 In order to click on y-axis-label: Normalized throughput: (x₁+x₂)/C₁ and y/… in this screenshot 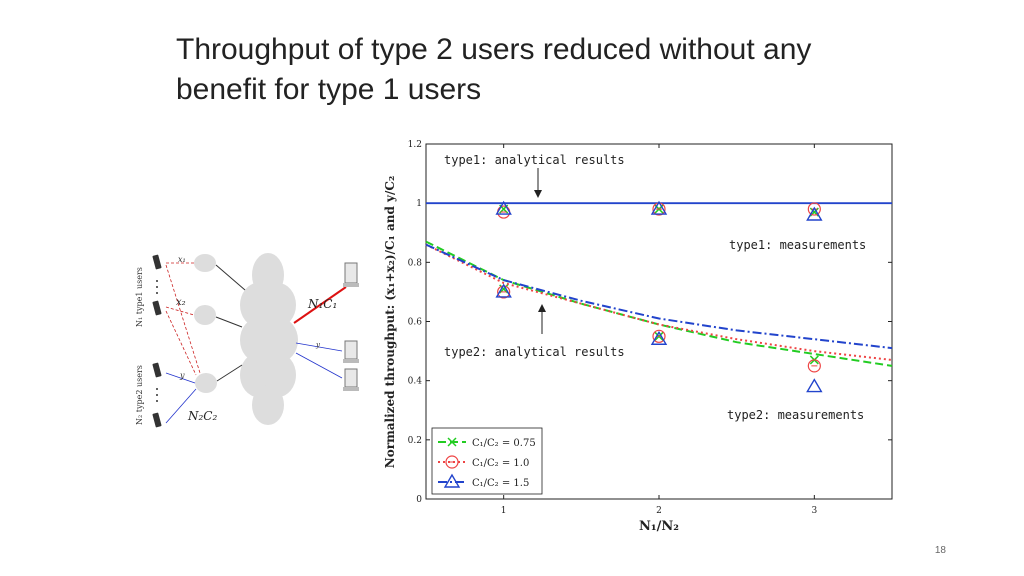, I will do `click(390, 322)`.